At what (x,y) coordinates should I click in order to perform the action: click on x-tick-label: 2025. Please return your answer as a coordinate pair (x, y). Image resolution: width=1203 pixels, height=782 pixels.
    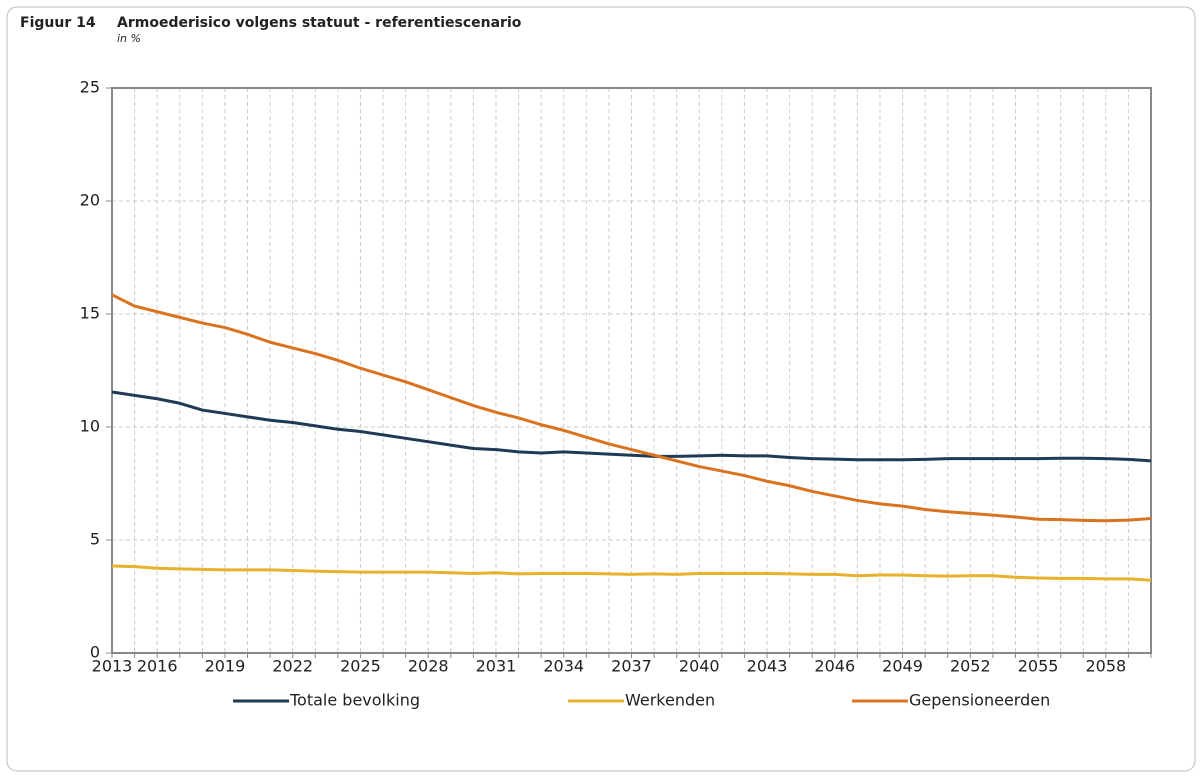
    Looking at the image, I should click on (360, 666).